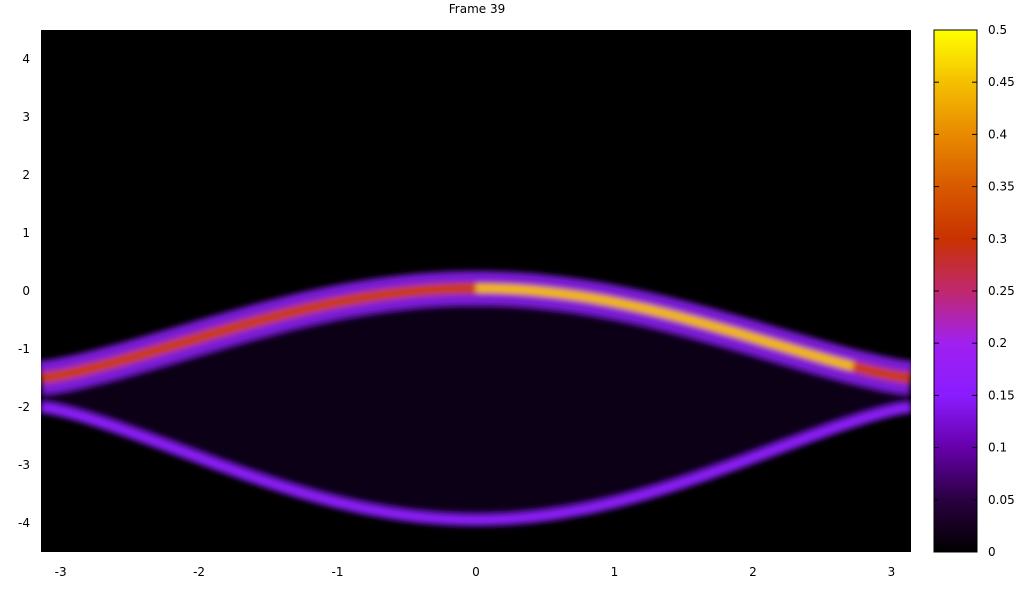 This screenshot has height=604, width=1024. What do you see at coordinates (26, 117) in the screenshot?
I see `y-tick-label: 3` at bounding box center [26, 117].